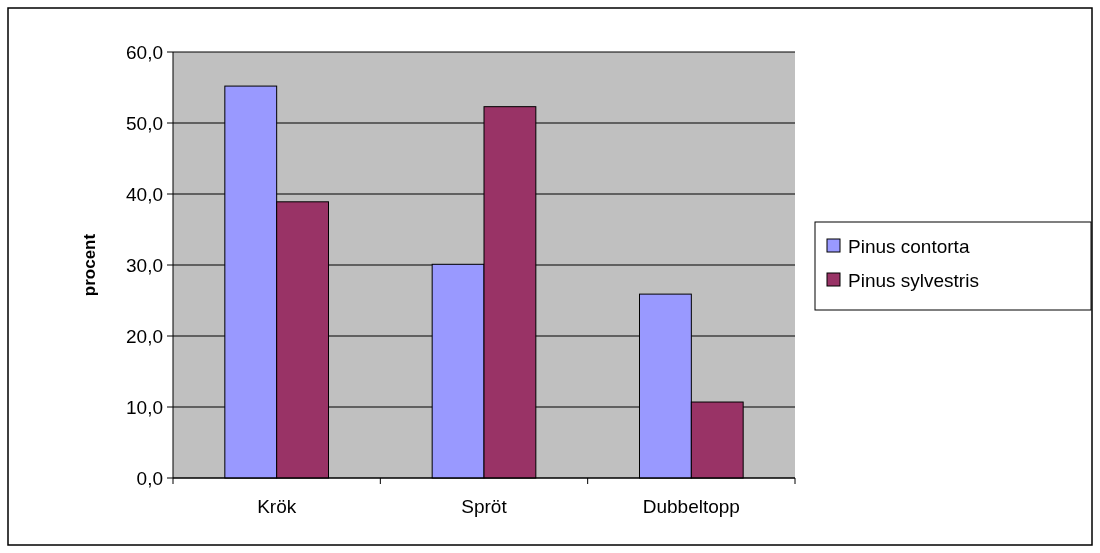  What do you see at coordinates (144, 52) in the screenshot?
I see `y-tick-label: 60,0` at bounding box center [144, 52].